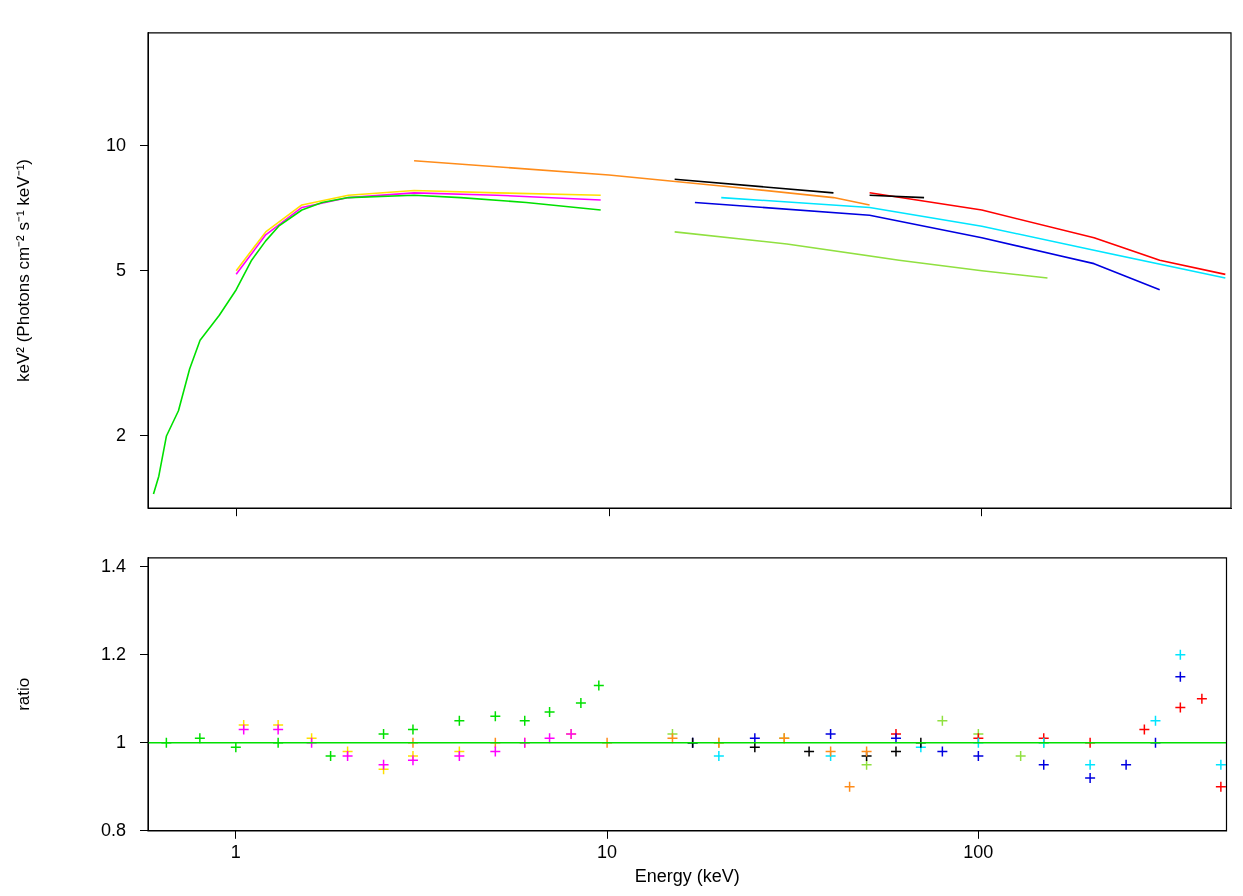 This screenshot has width=1243, height=896. Describe the element at coordinates (235, 851) in the screenshot. I see `x-tick-label: 1` at that location.